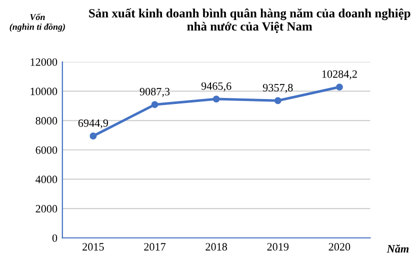  I want to click on chart-title: Sản xuất kinh doanh bình quân hàng năm của doanh nghiệp nhà nước của Việt Nam, so click(249, 20).